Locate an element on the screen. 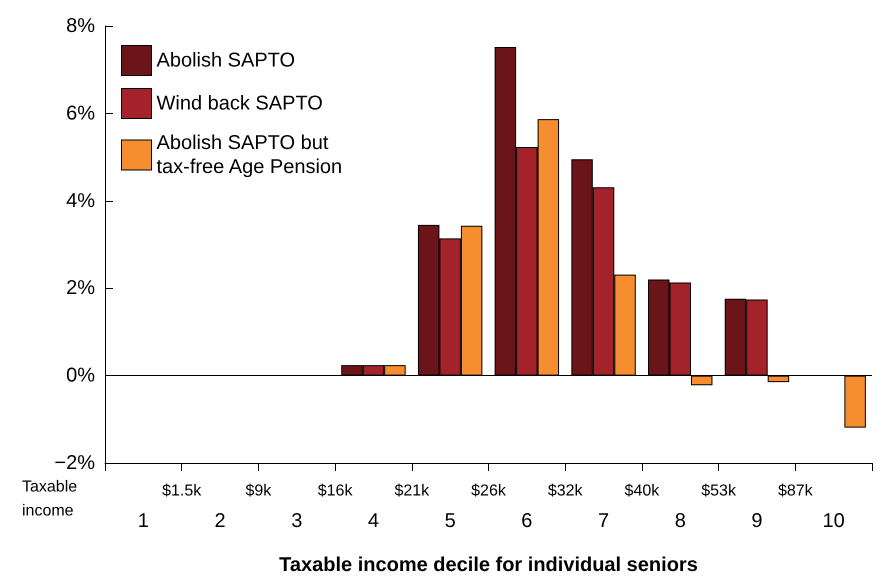  text: $16k is located at coordinates (336, 491).